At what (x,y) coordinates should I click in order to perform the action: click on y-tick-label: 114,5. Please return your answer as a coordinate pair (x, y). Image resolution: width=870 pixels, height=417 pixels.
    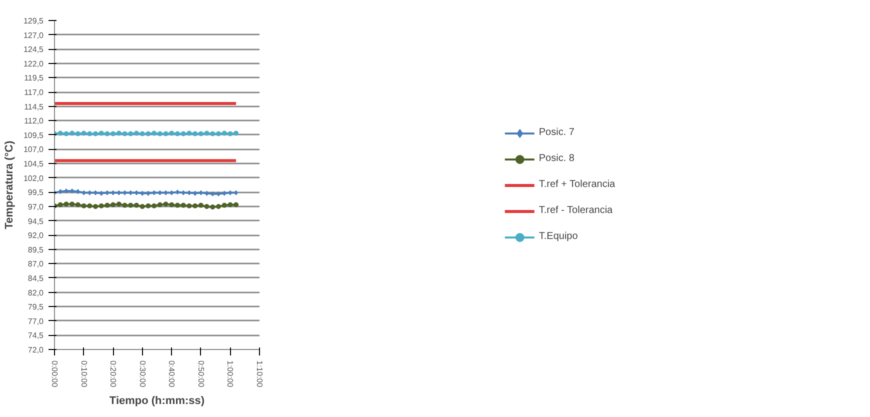
    Looking at the image, I should click on (34, 107).